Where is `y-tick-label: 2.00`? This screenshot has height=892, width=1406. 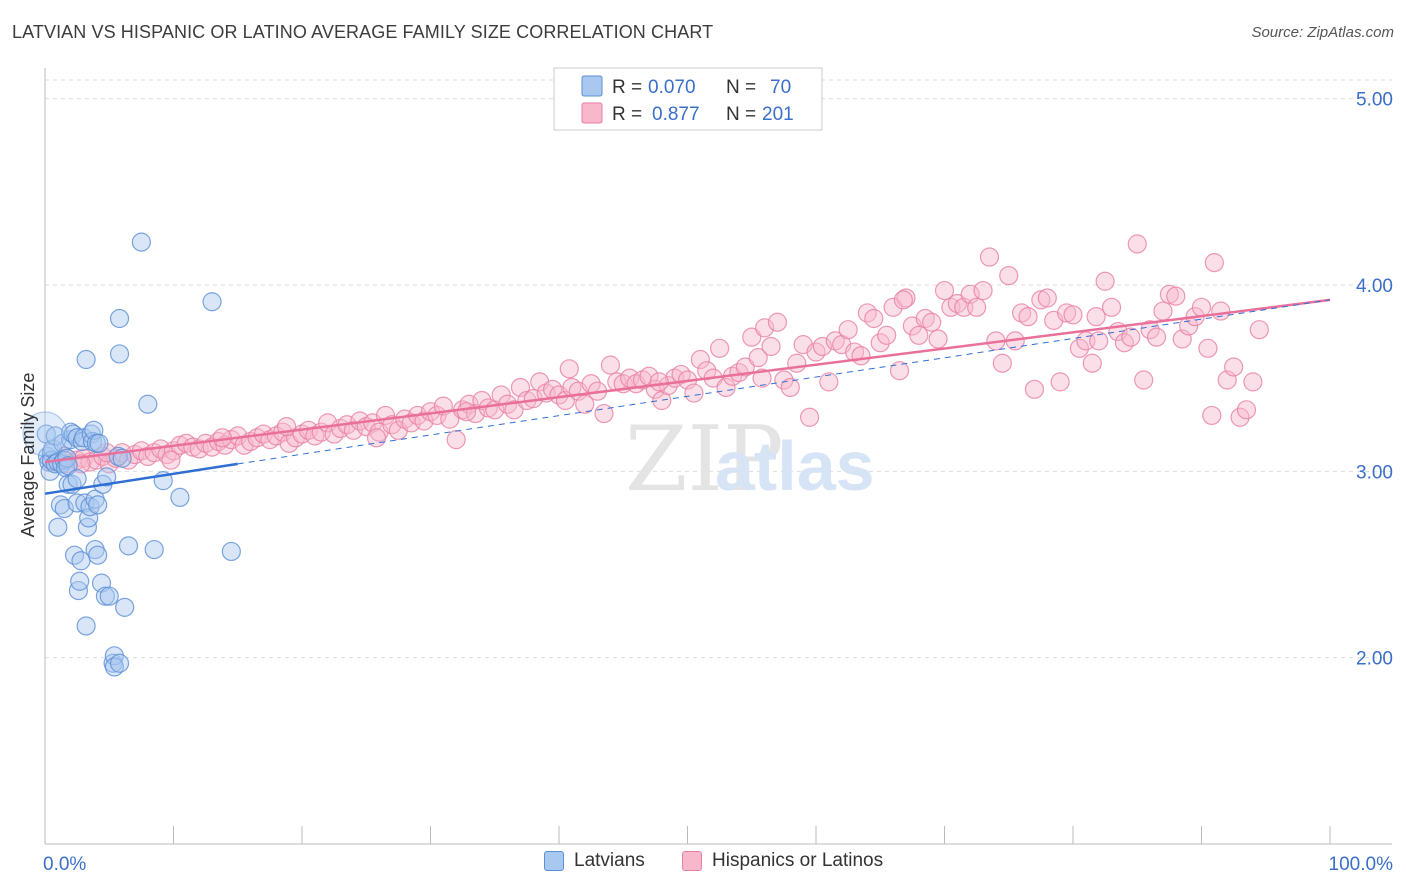 y-tick-label: 2.00 is located at coordinates (1374, 659).